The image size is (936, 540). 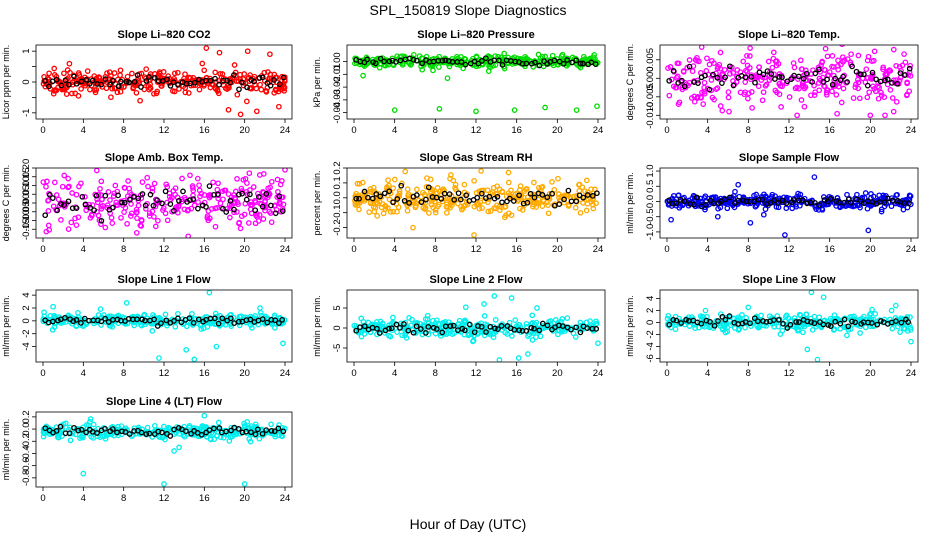 I want to click on y-tick-label: -0.4, so click(x=26, y=453).